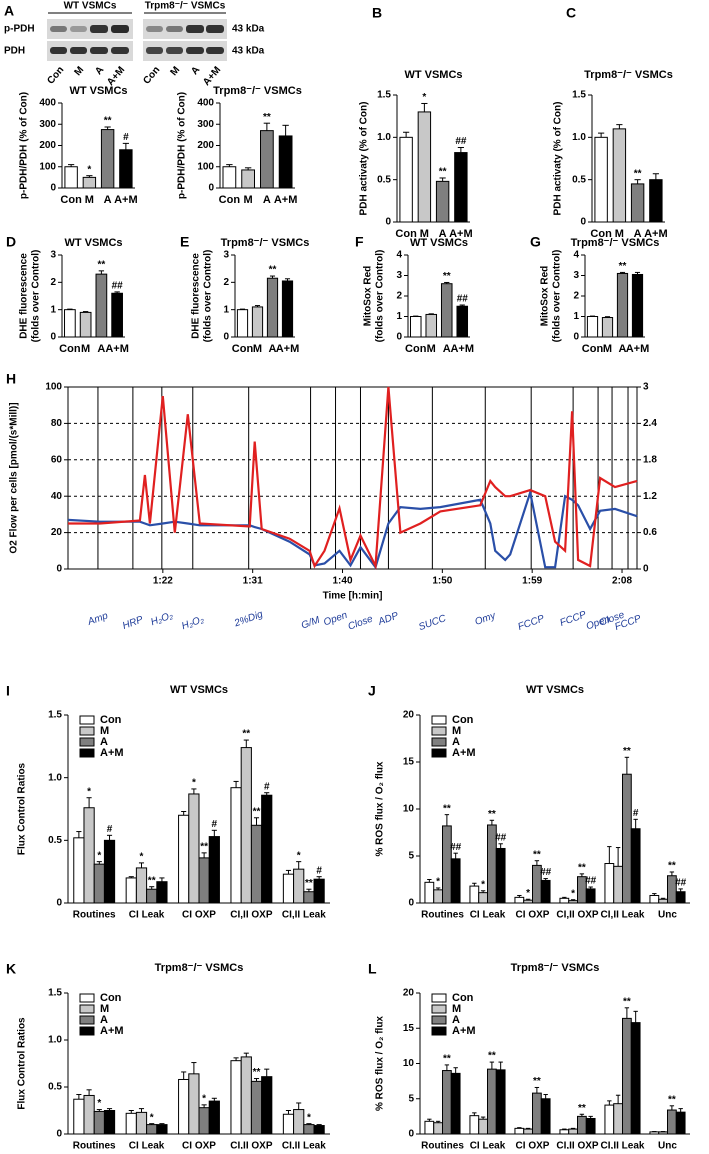 This screenshot has width=709, height=1154. Describe the element at coordinates (372, 691) in the screenshot. I see `panel-letter: J` at that location.